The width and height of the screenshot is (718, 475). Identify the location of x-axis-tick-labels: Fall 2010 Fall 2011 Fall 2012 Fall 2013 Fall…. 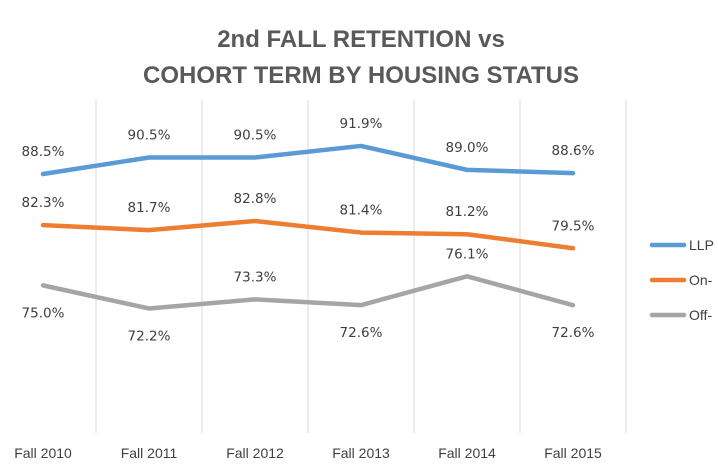
(308, 453).